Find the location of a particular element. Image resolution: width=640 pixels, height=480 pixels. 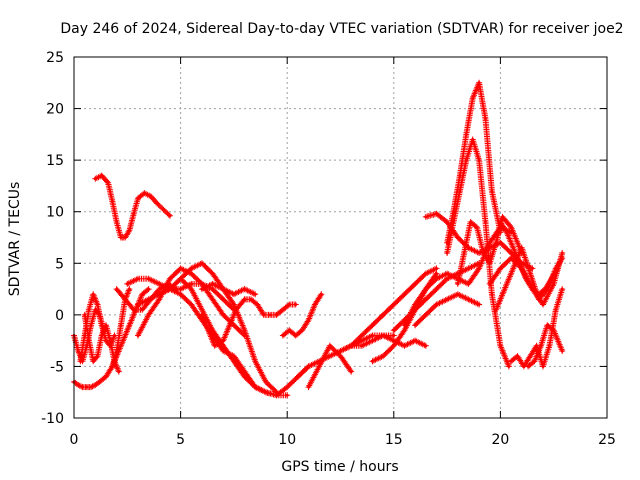

y-tick-label: -5 is located at coordinates (57, 367).